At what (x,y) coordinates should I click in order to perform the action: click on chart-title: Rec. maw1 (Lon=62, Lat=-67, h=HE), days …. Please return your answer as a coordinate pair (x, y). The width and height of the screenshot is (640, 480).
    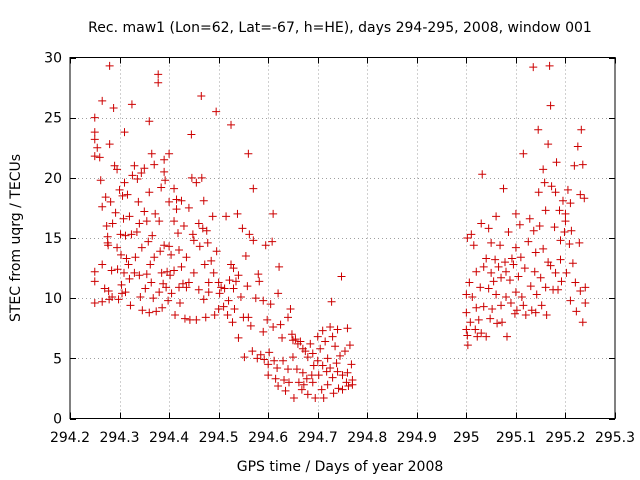
    Looking at the image, I should click on (340, 28).